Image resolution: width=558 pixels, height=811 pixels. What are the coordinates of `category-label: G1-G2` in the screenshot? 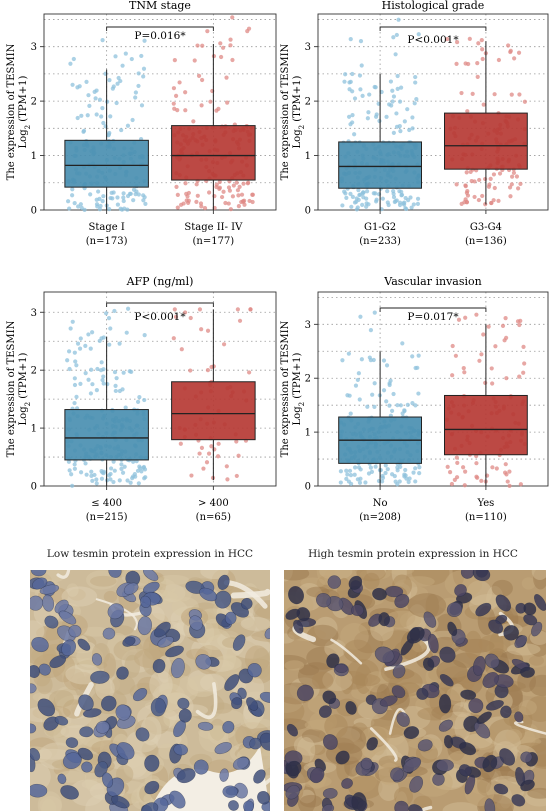 It's located at (380, 227).